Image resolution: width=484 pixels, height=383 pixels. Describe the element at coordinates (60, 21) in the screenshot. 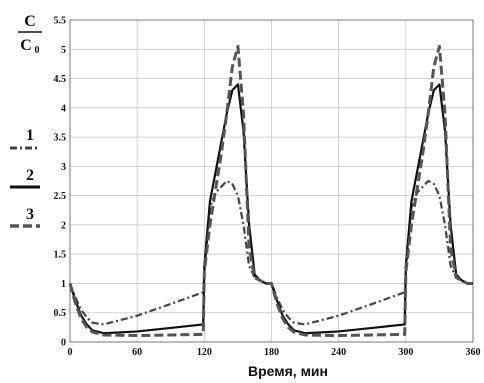

I see `y-tick-label-11: 5.5` at that location.